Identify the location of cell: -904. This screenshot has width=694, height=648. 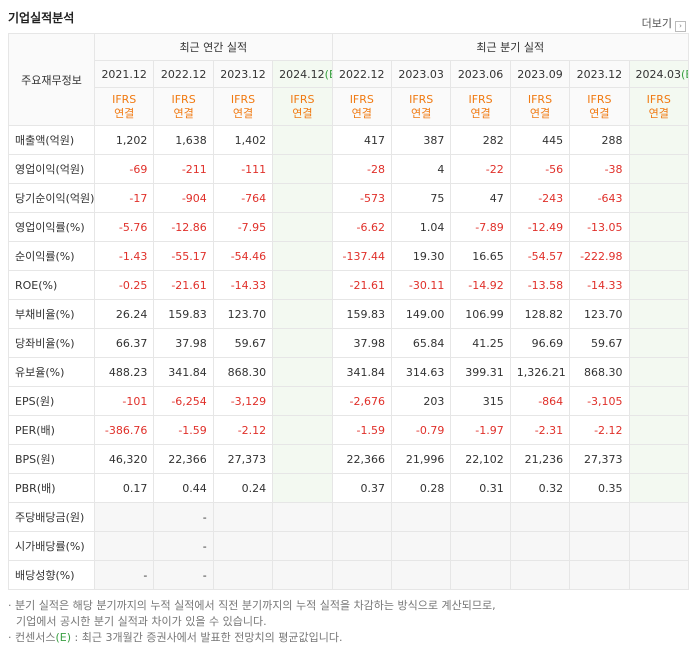
(183, 198).